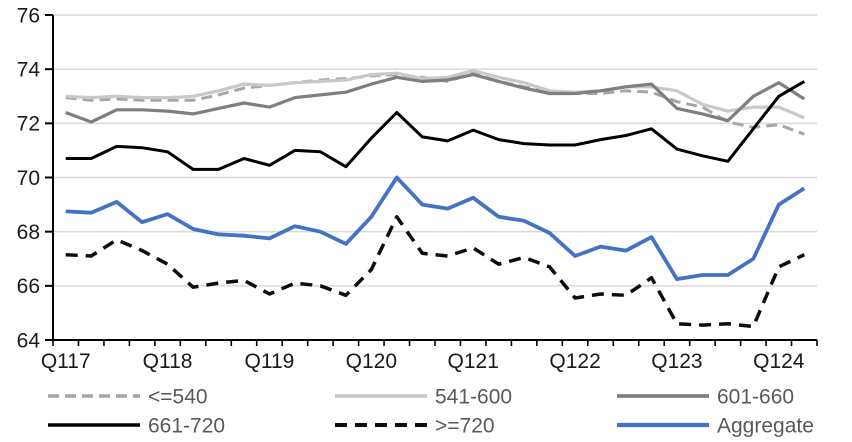  What do you see at coordinates (136, 425) in the screenshot?
I see `legend-item-661720: 661-720` at bounding box center [136, 425].